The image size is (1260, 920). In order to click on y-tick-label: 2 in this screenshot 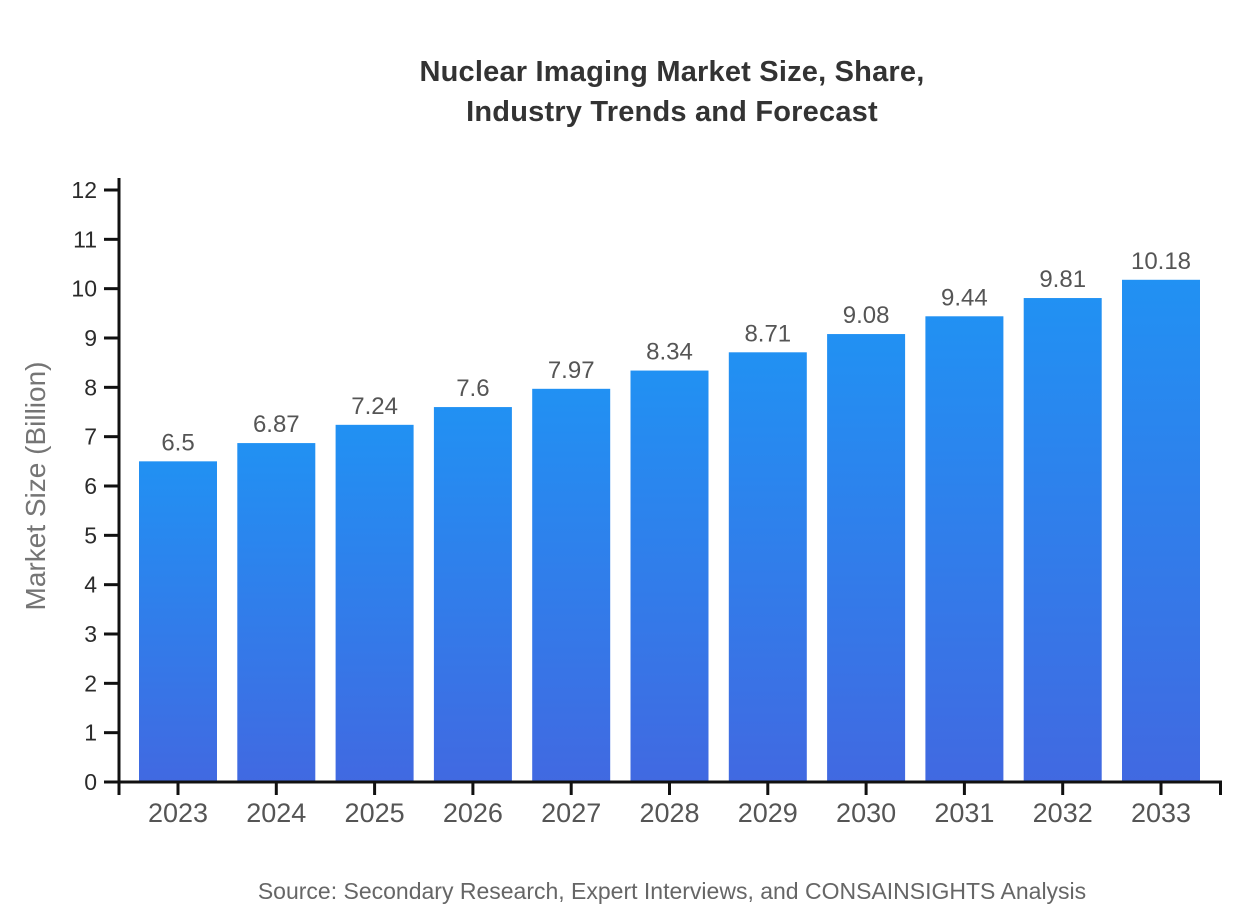, I will do `click(90, 683)`.